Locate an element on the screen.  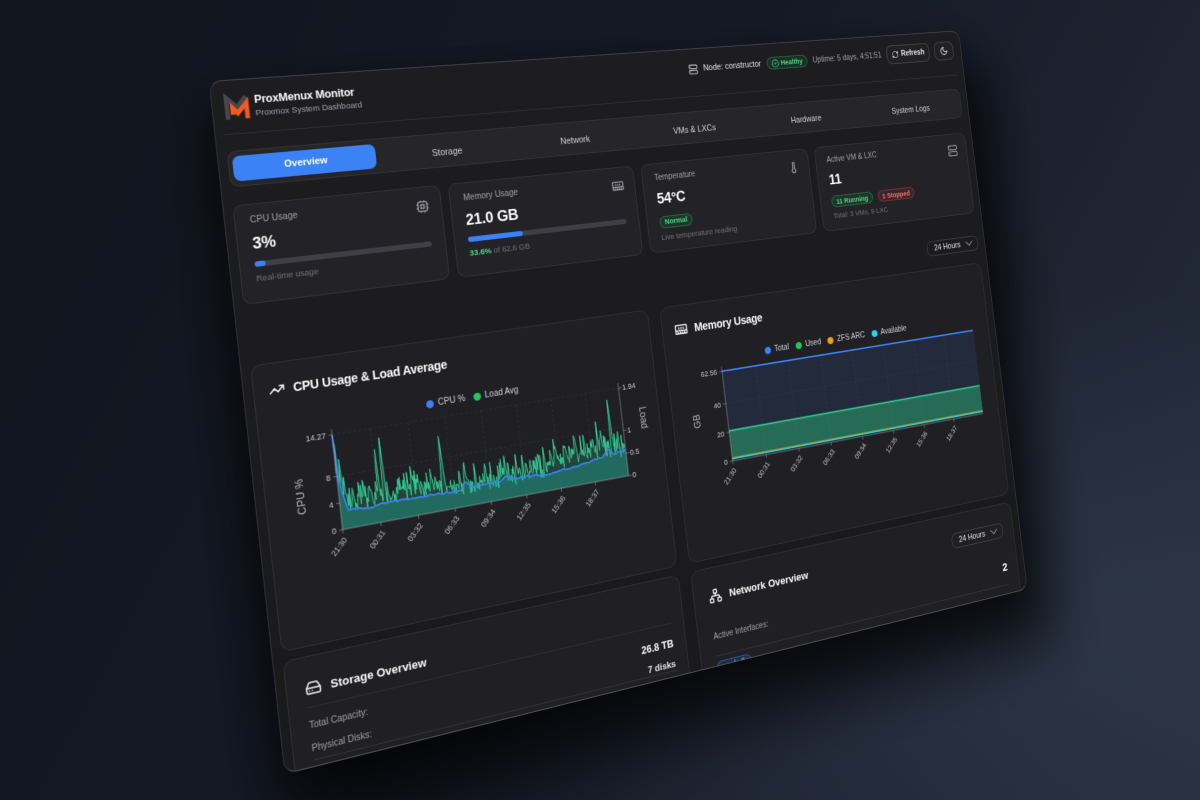
svg-text: 20 is located at coordinates (721, 434).